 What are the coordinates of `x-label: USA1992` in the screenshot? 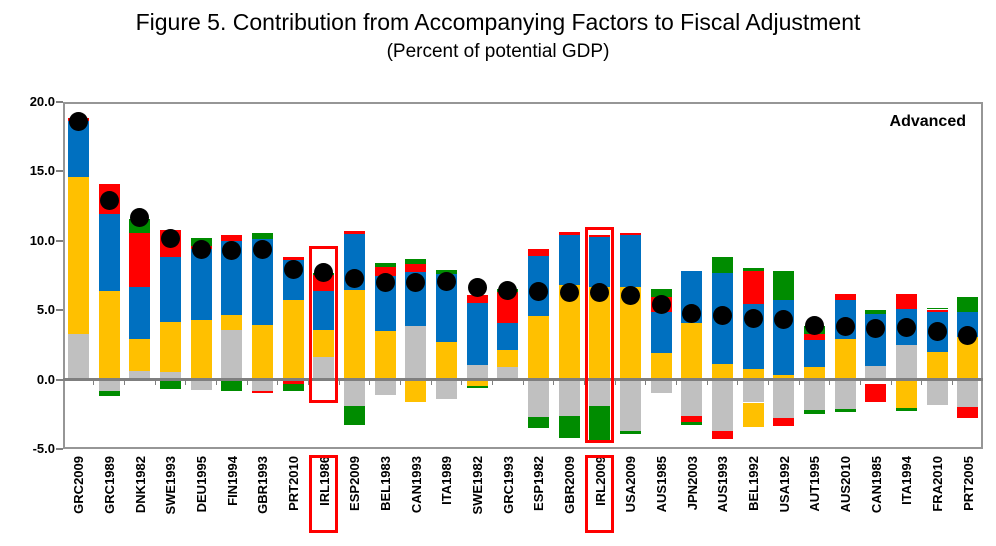 It's located at (784, 484).